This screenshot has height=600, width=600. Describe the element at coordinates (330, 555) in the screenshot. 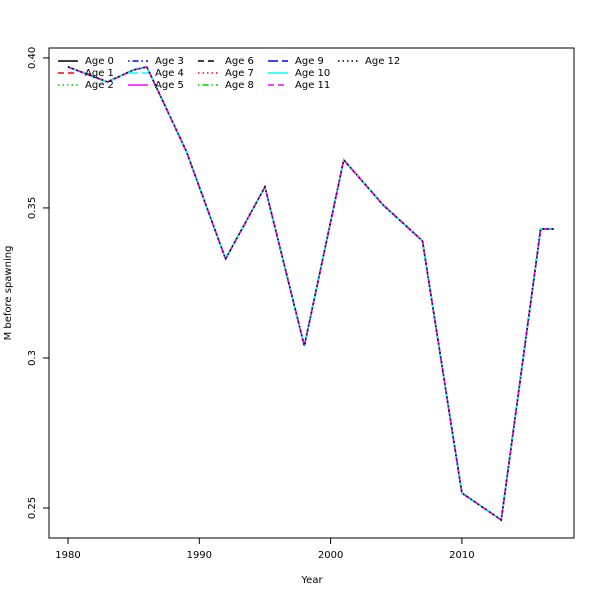

I see `x-tick-label: 2000` at that location.